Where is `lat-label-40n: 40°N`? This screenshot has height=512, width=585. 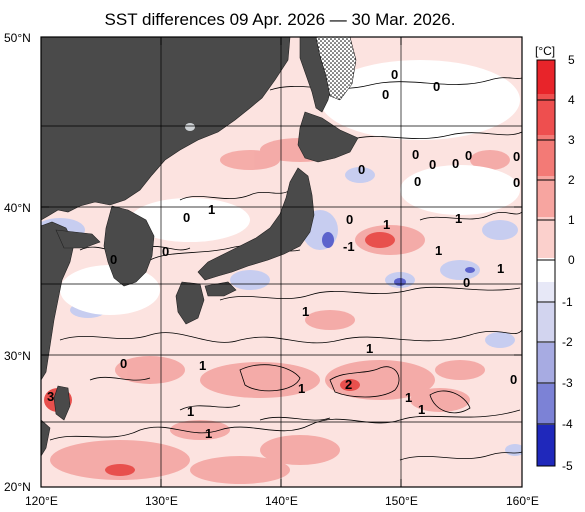 lat-label-40n: 40°N is located at coordinates (17, 208).